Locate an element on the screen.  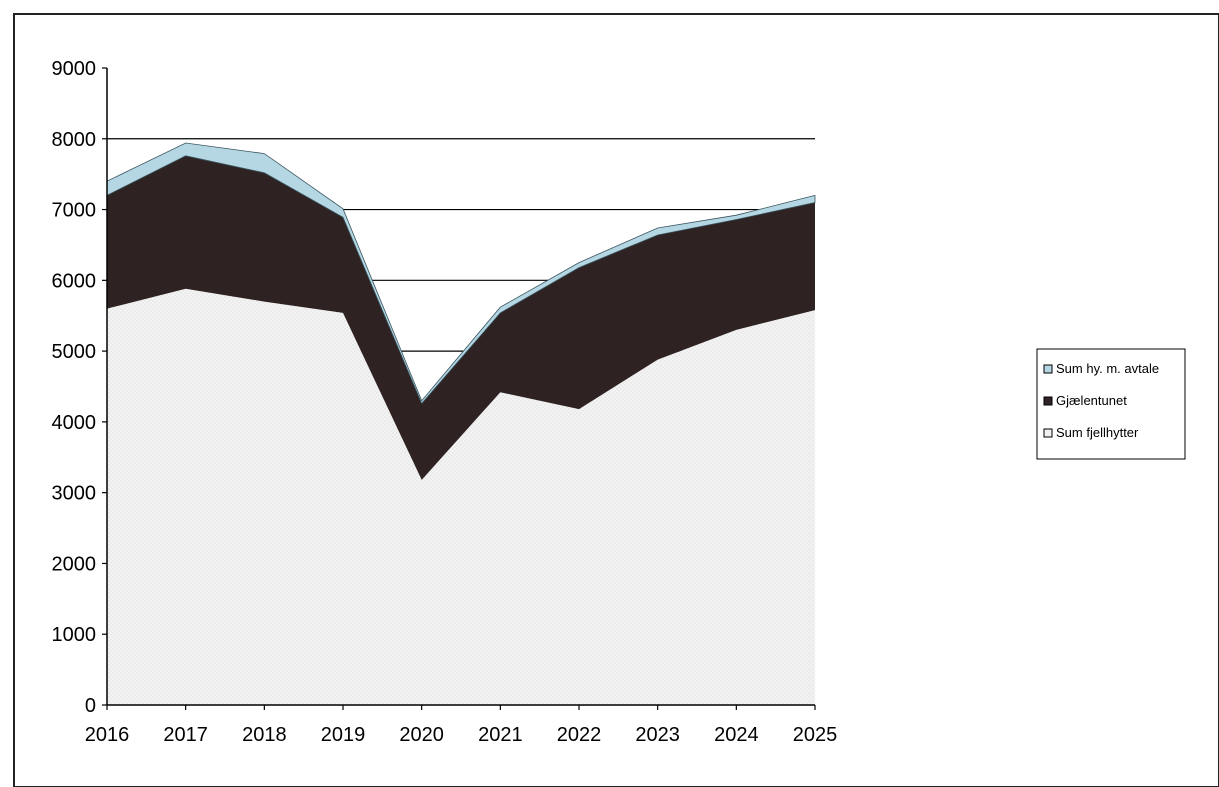
y-tick-label: 5000 is located at coordinates (74, 352).